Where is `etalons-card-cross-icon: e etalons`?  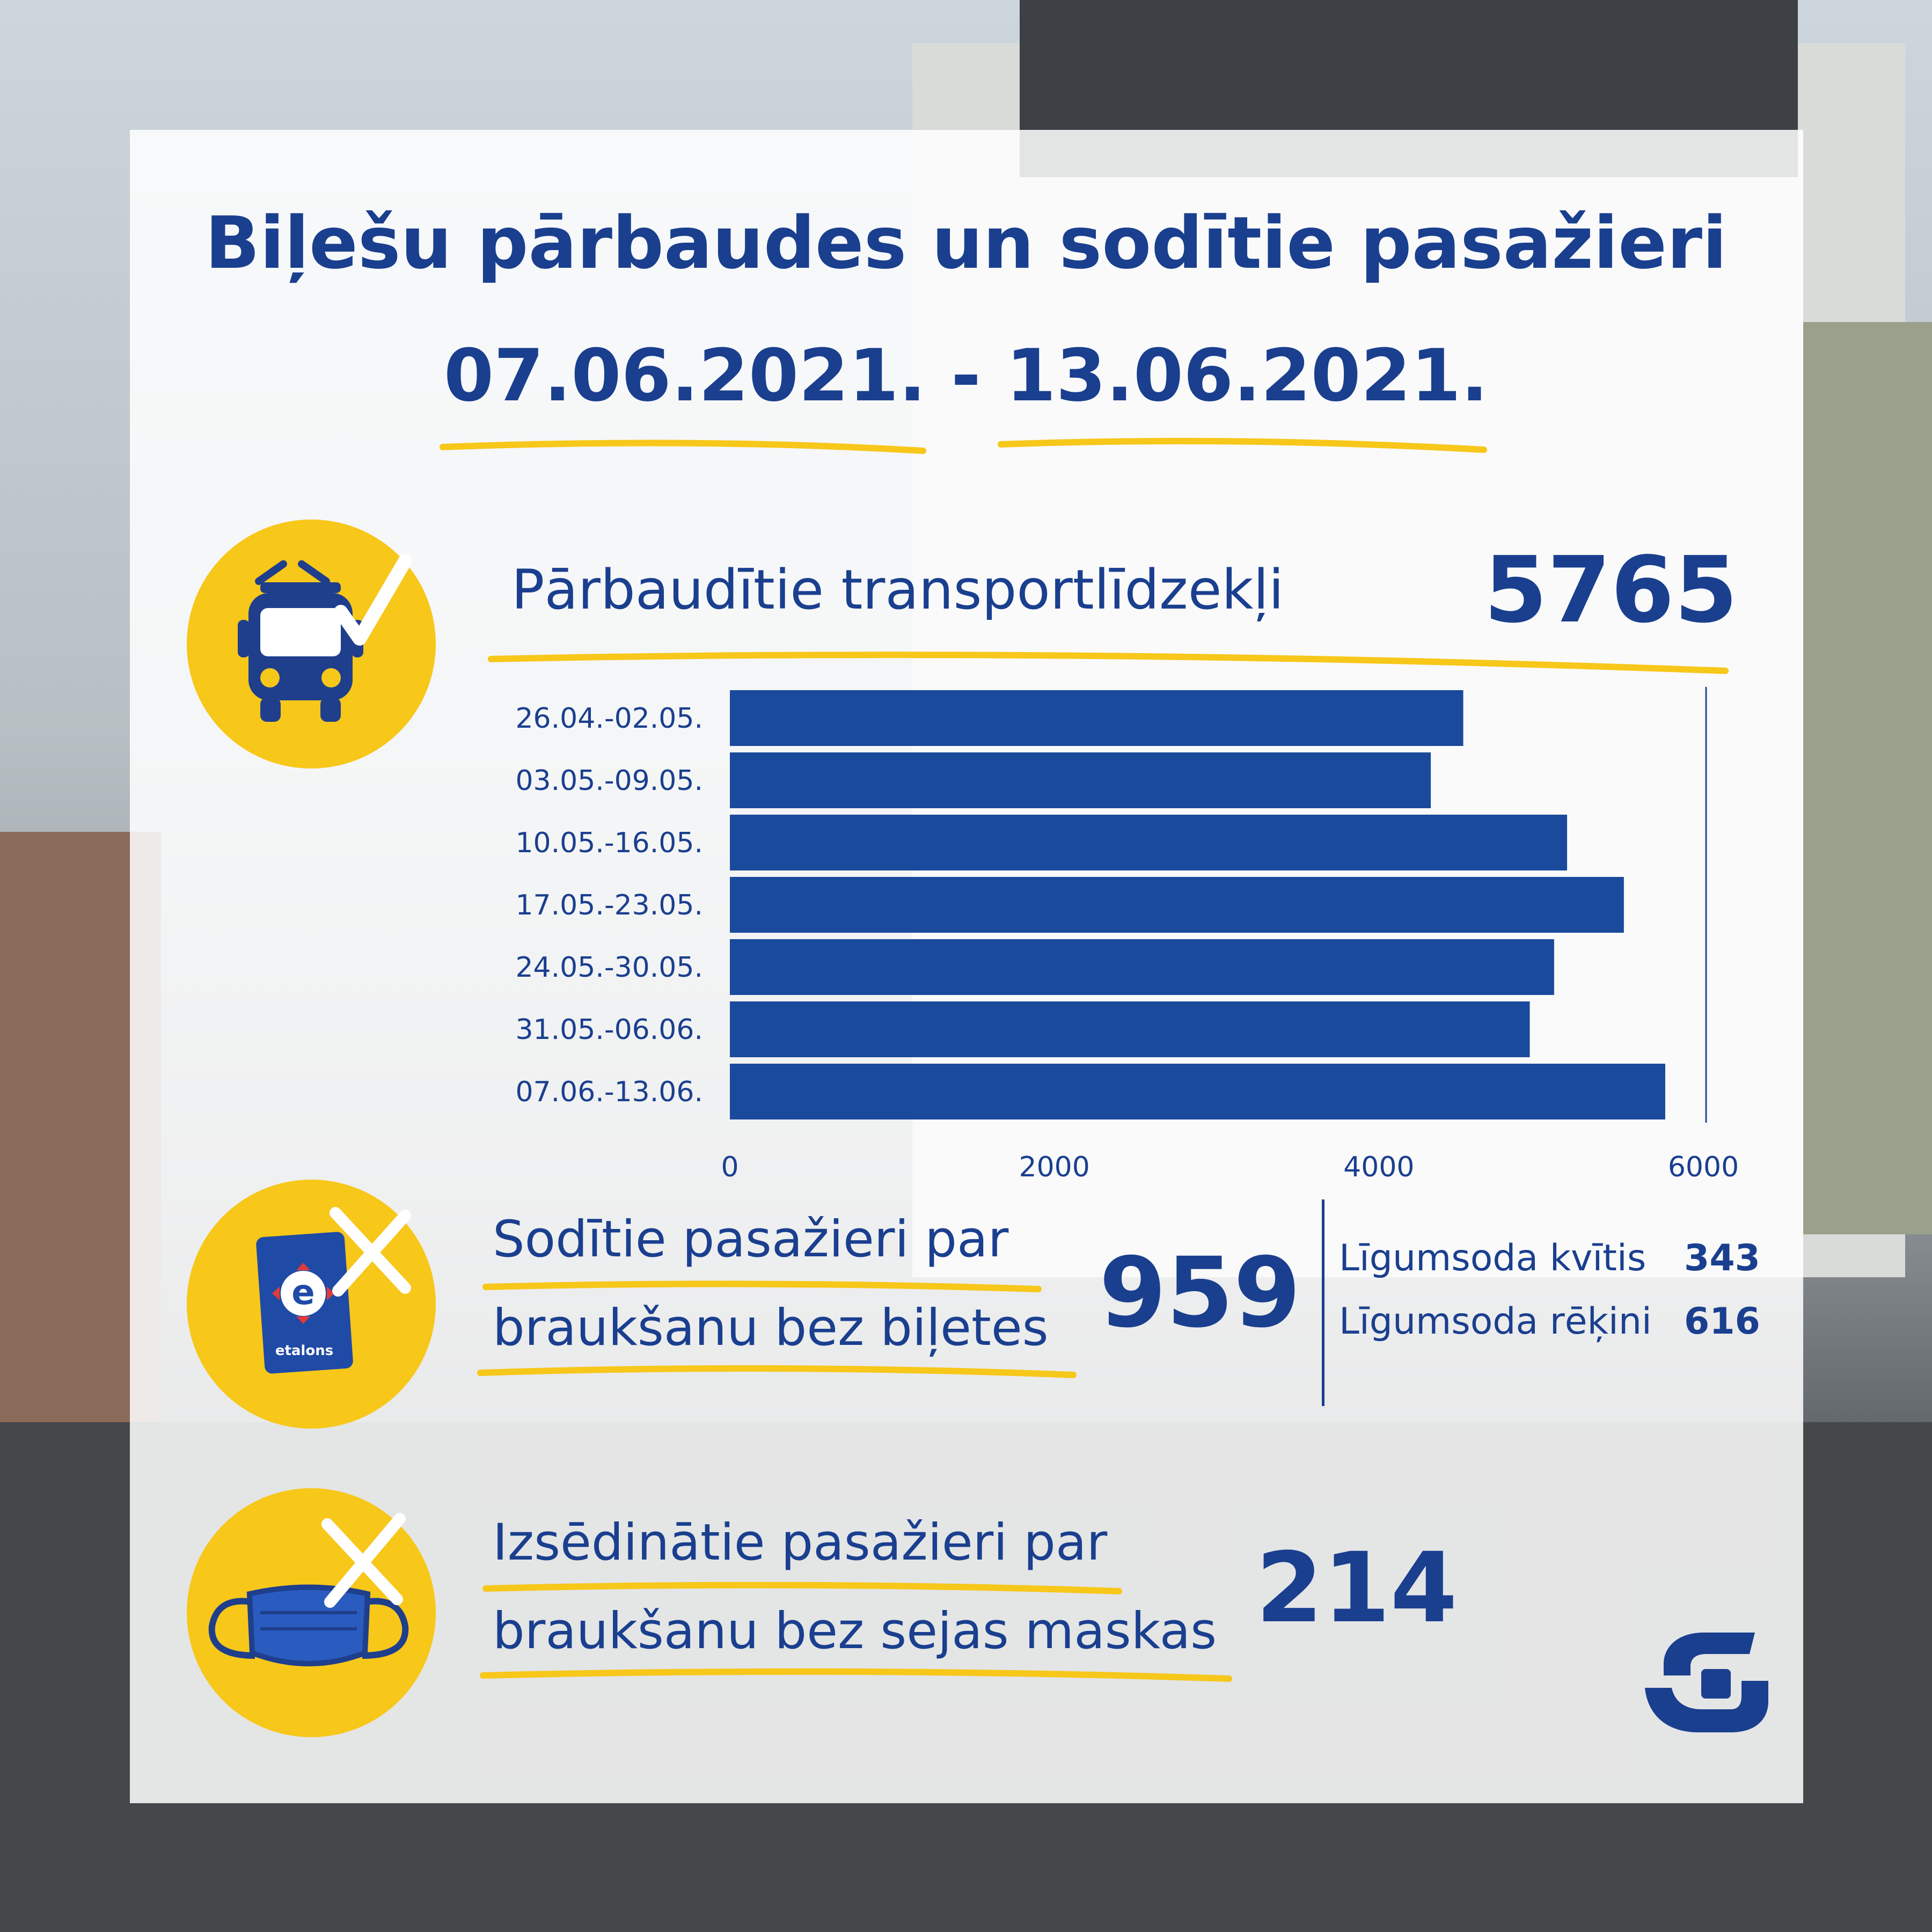
etalons-card-cross-icon: e etalons is located at coordinates (311, 1304).